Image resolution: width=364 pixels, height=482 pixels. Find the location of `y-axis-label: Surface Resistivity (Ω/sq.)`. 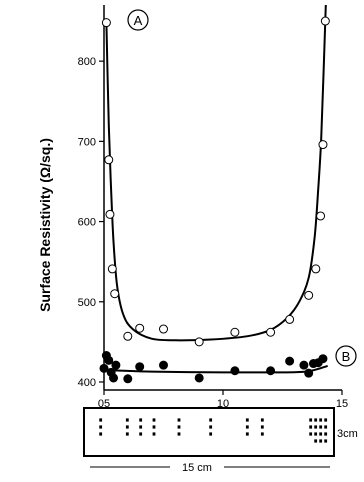

y-axis-label: Surface Resistivity (Ω/sq.) is located at coordinates (45, 225).